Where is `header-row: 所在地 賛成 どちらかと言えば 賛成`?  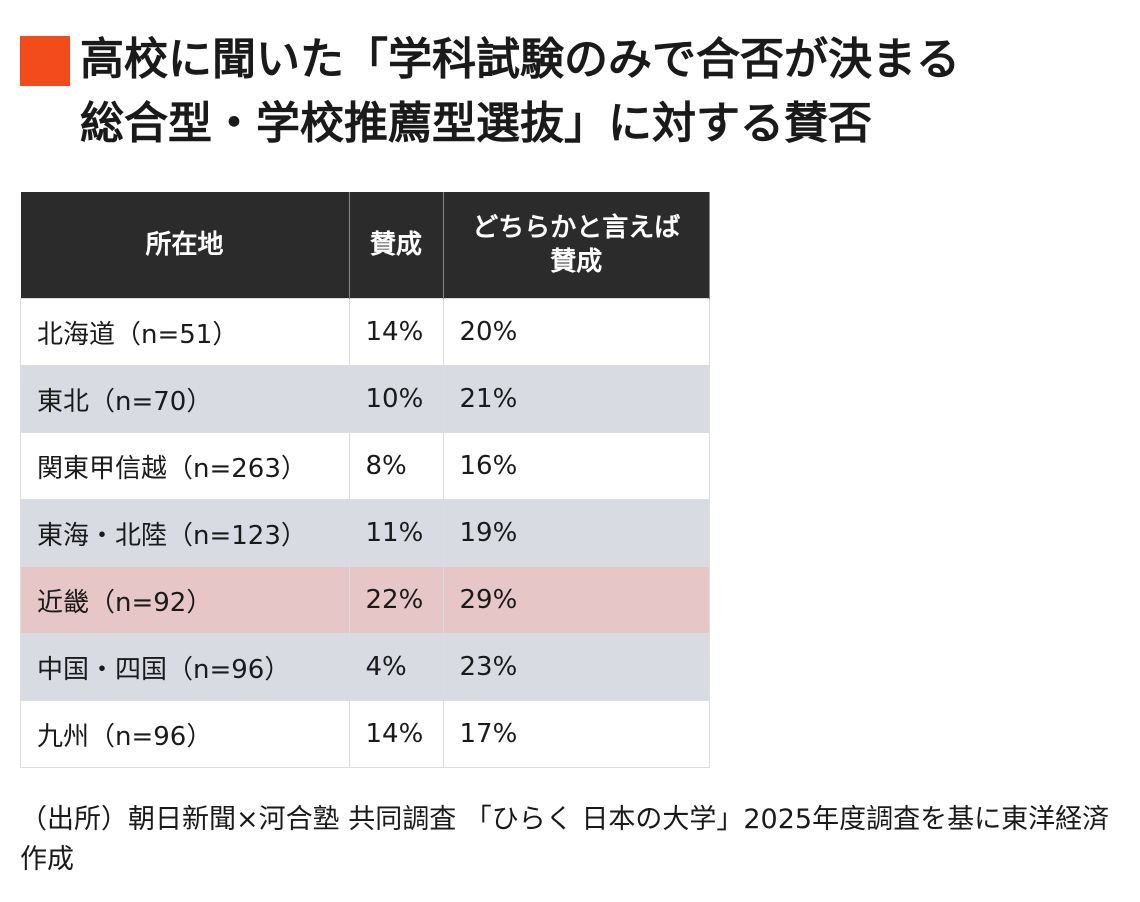
header-row: 所在地 賛成 どちらかと言えば 賛成 is located at coordinates (365, 245).